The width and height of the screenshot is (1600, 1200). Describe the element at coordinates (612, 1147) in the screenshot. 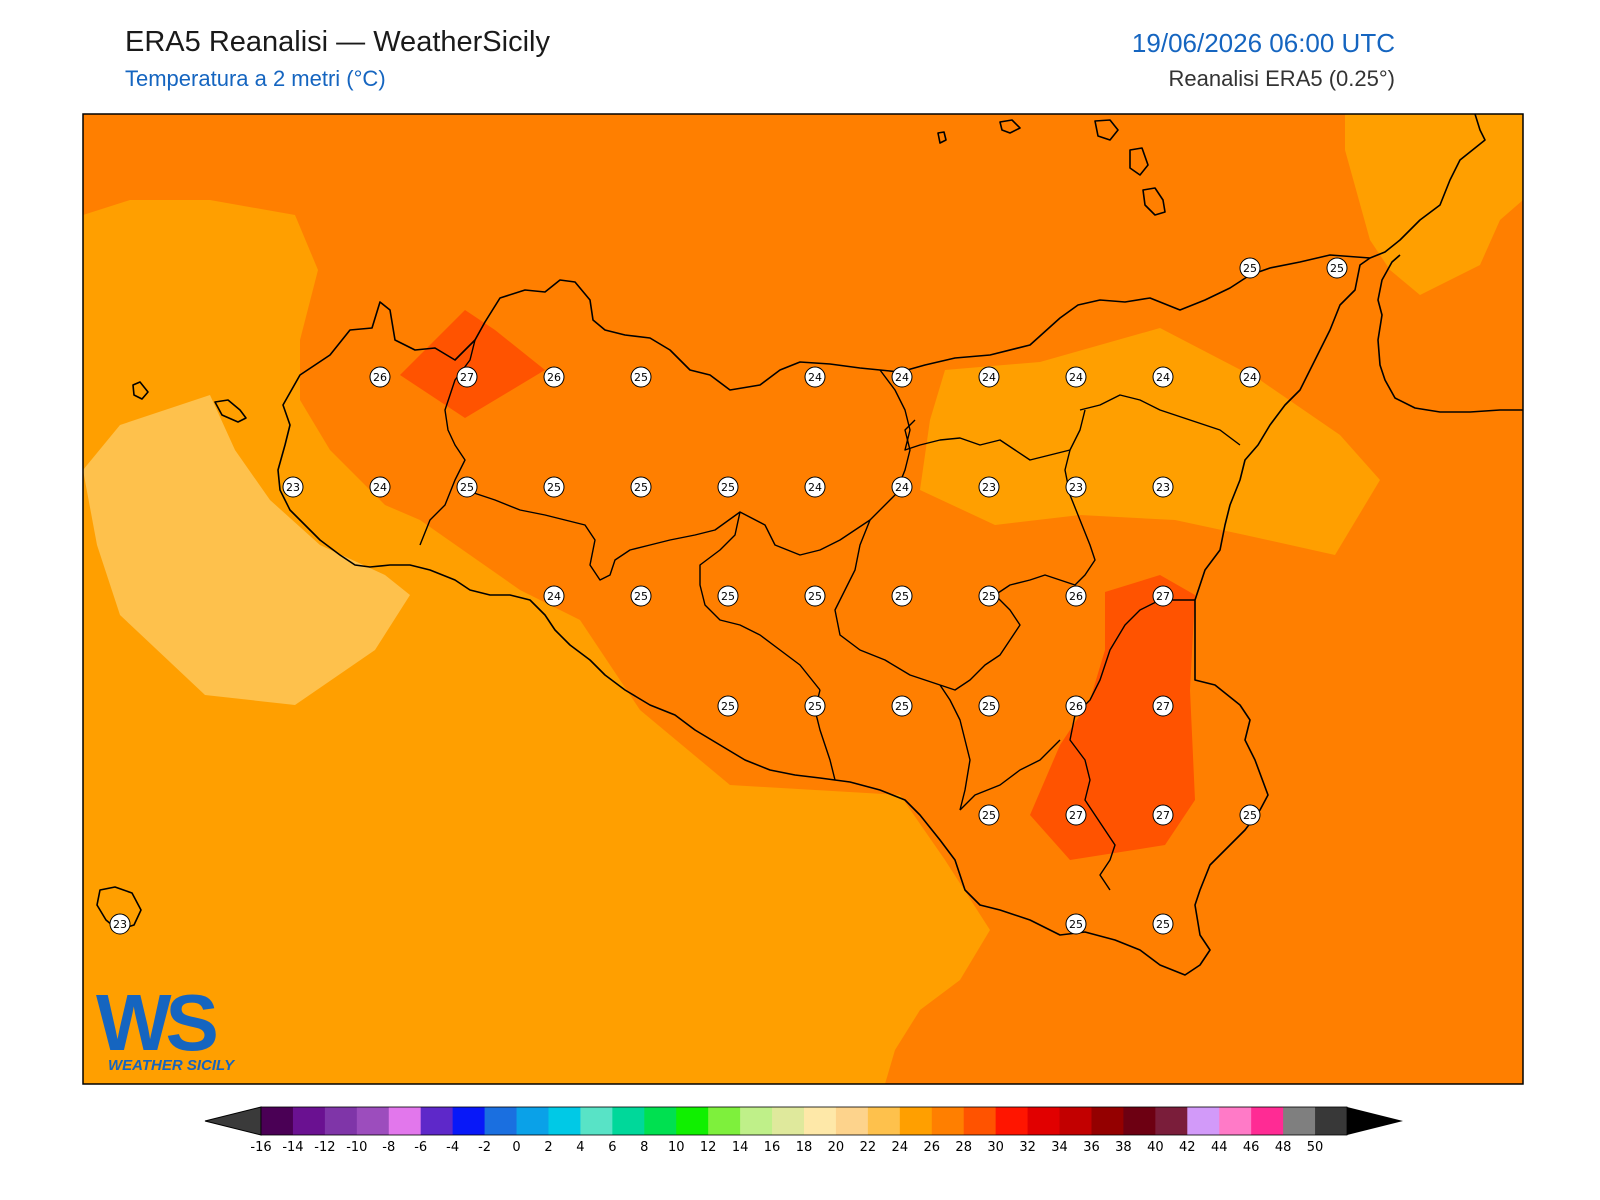

I see `colorbar-tick-label: 6` at that location.